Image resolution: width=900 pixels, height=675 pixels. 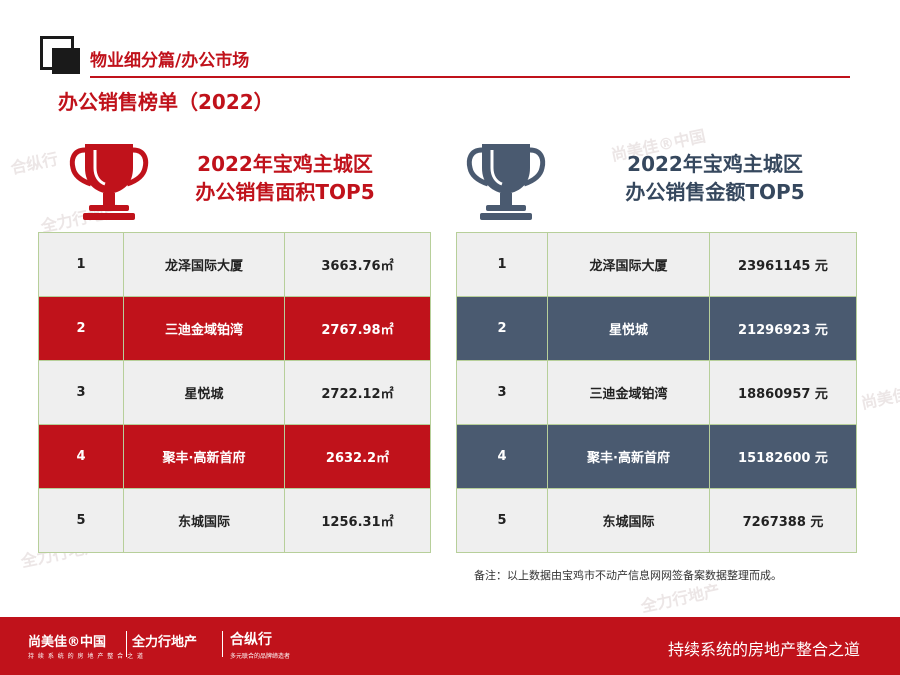 I want to click on table-row: 2 星悦城 21296923 元, so click(x=656, y=328).